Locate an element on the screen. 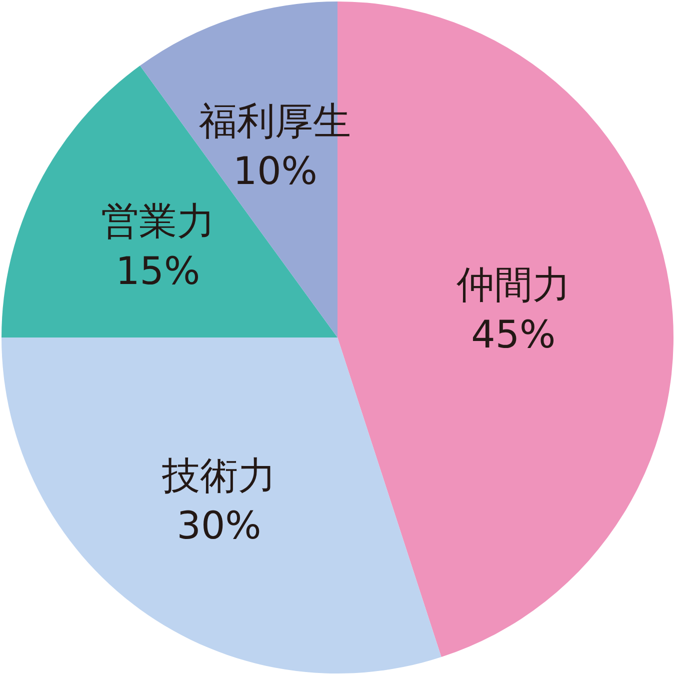 The image size is (675, 675). slice-label: 仲間力 is located at coordinates (513, 284).